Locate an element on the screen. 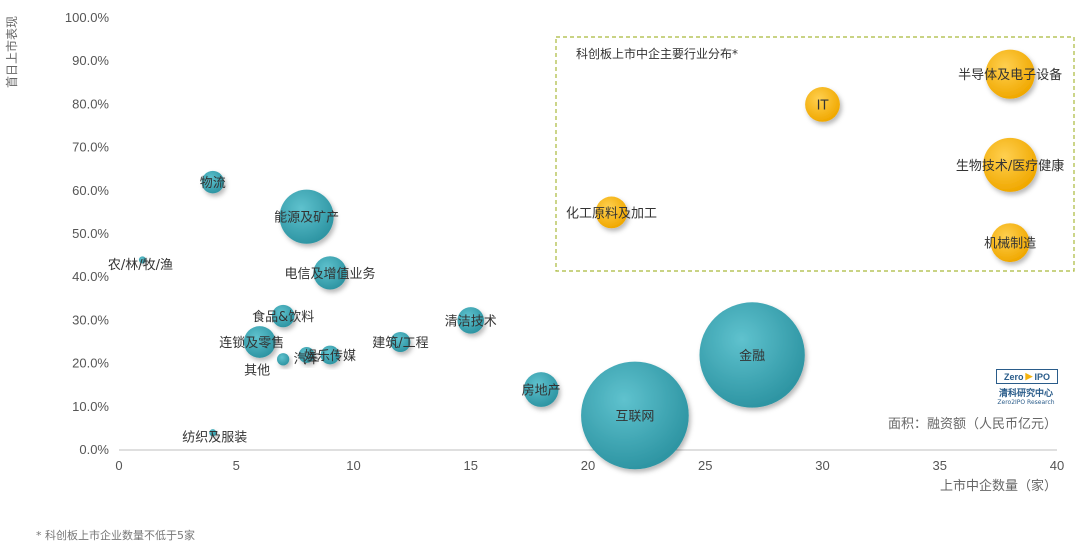 The width and height of the screenshot is (1080, 550). logo-name-en: Zero2IPO Research is located at coordinates (1026, 402).